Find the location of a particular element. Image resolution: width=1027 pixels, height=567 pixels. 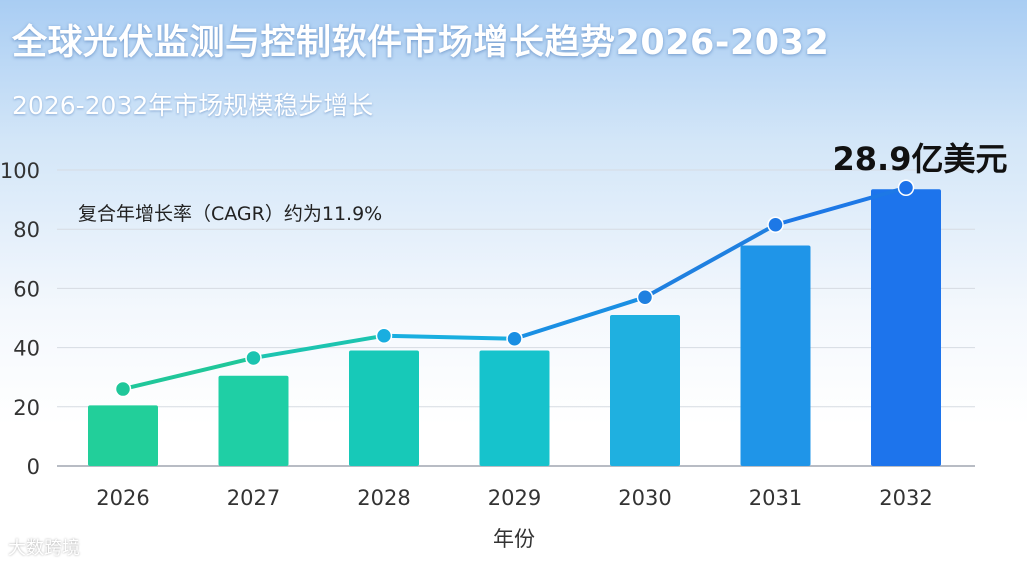

cagr-annotation: 复合年增长率（CAGR）约为11.9% is located at coordinates (230, 214).